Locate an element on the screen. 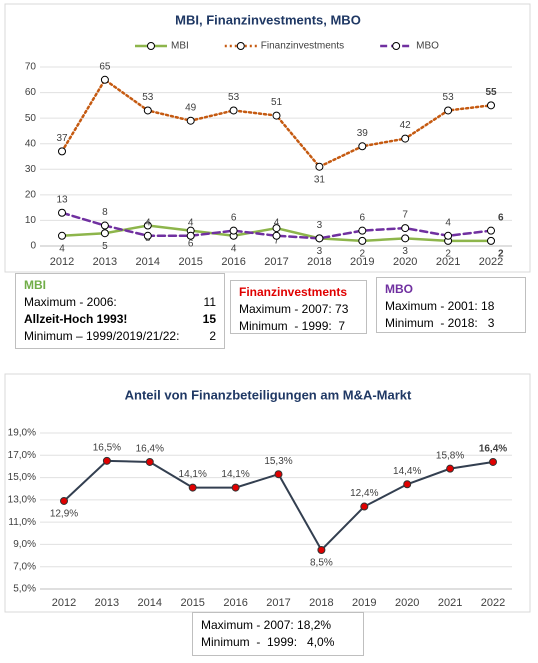  box-row: Allzeit-Hoch 1993! 15 is located at coordinates (120, 319).